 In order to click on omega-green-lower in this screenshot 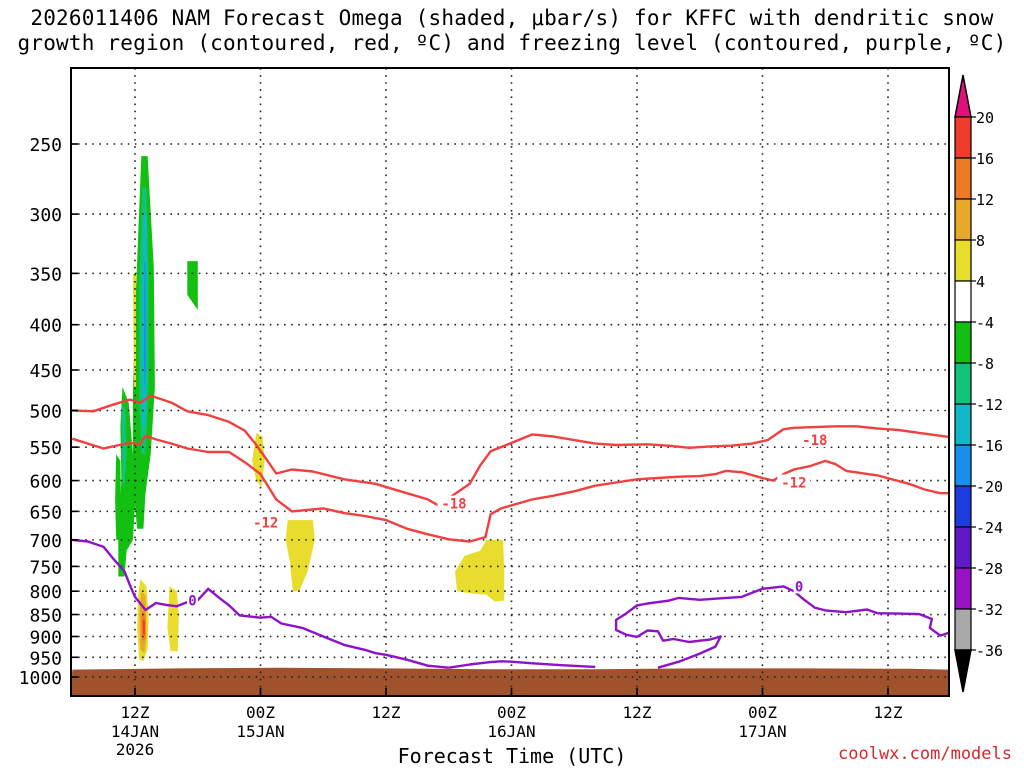, I will do `click(126, 481)`.